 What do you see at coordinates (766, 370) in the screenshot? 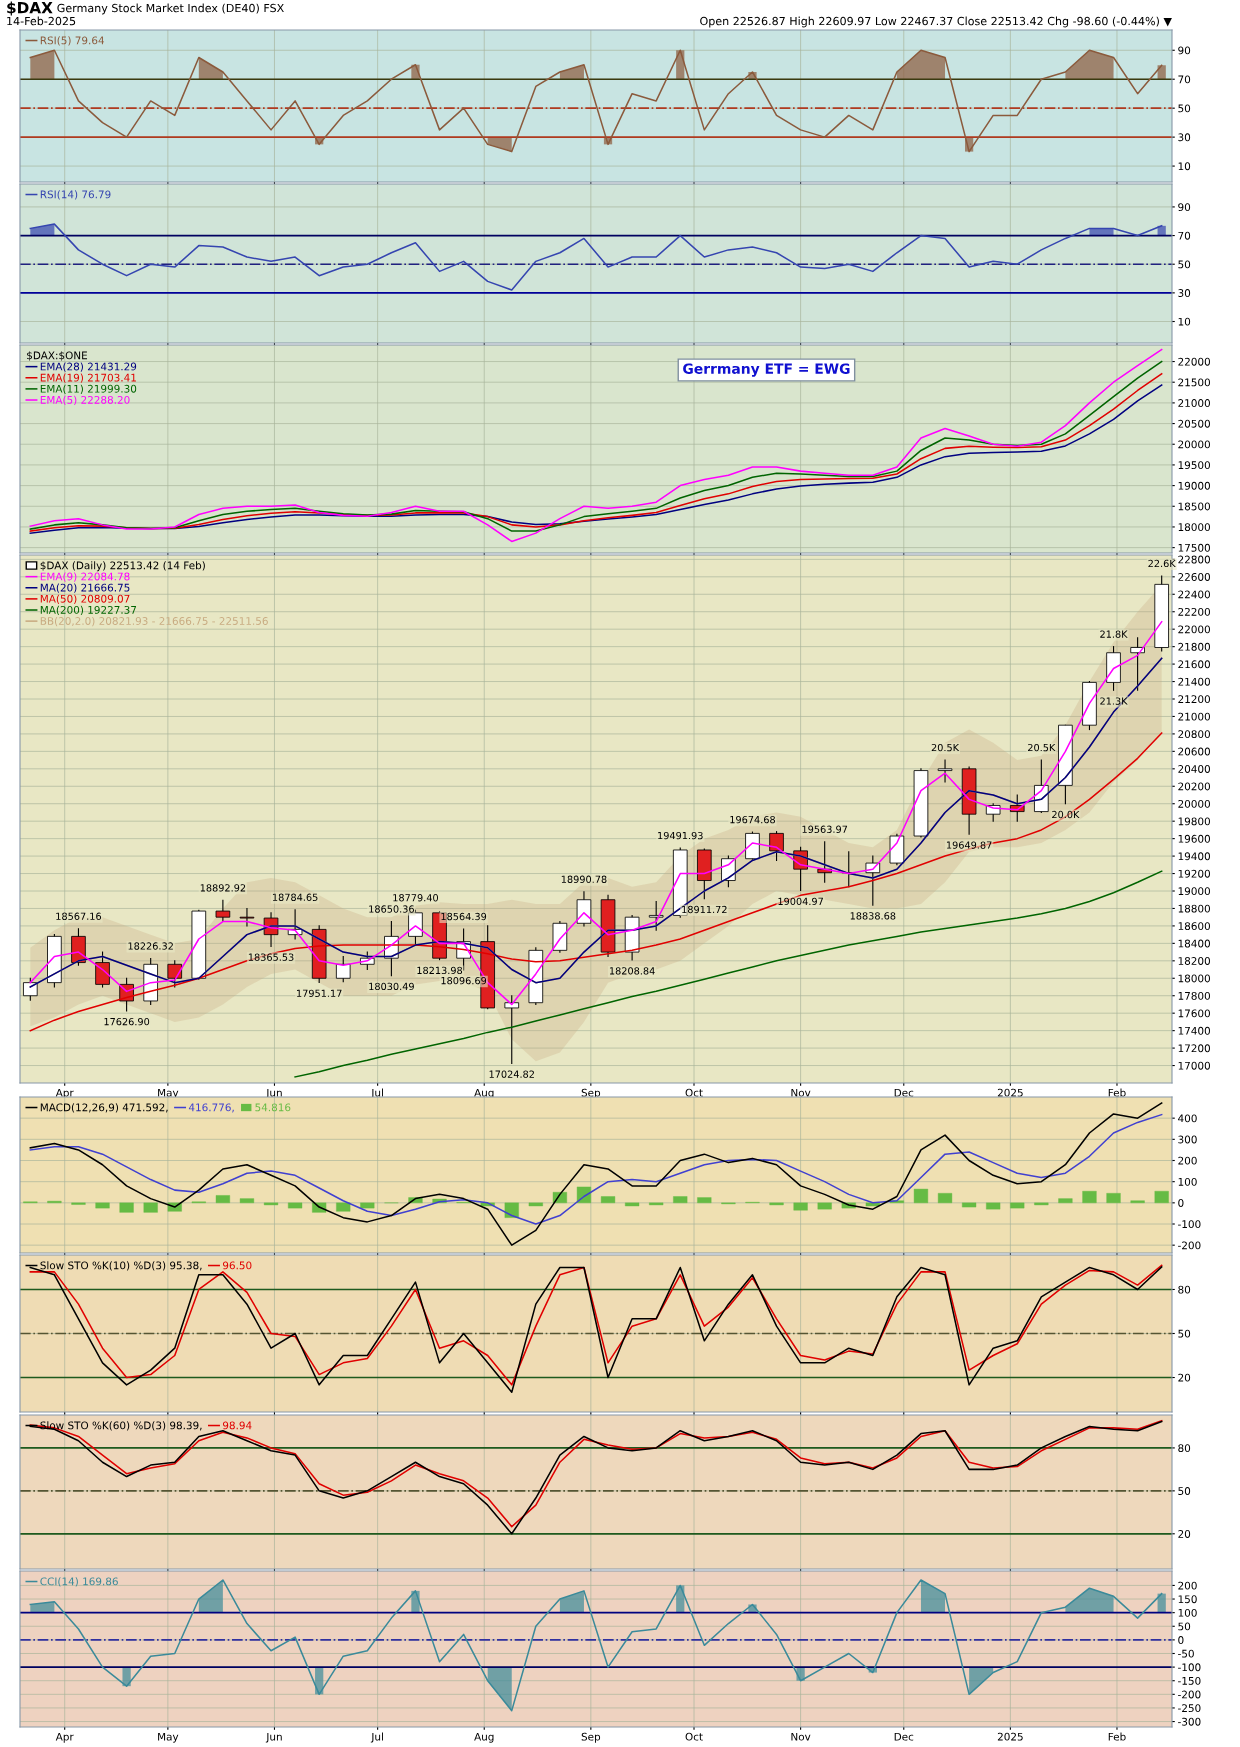
I see `annotation: Gerrmany ETF = EWG` at bounding box center [766, 370].